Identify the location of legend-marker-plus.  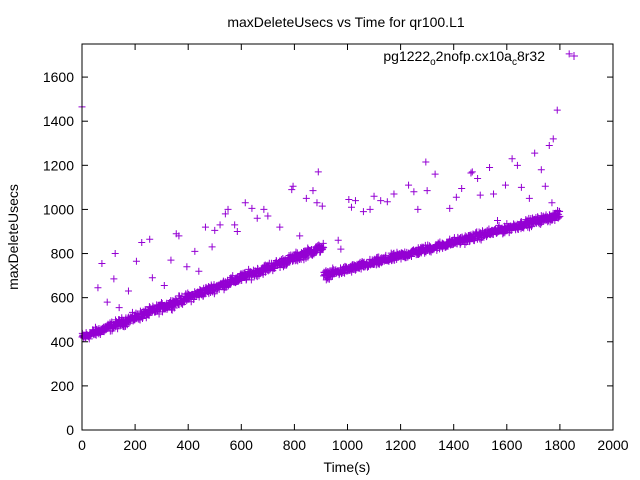
(574, 56).